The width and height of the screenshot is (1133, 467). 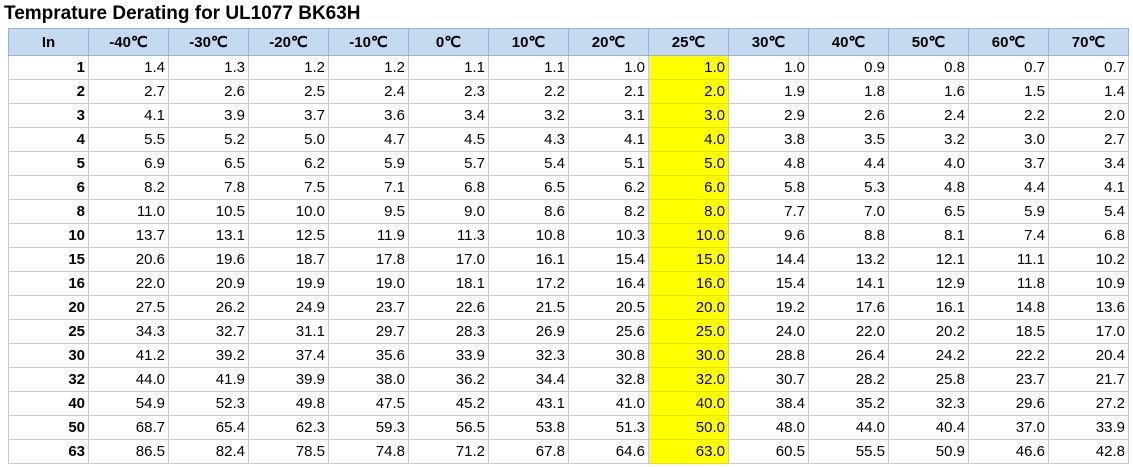 I want to click on derated-value: 17.8, so click(x=368, y=259).